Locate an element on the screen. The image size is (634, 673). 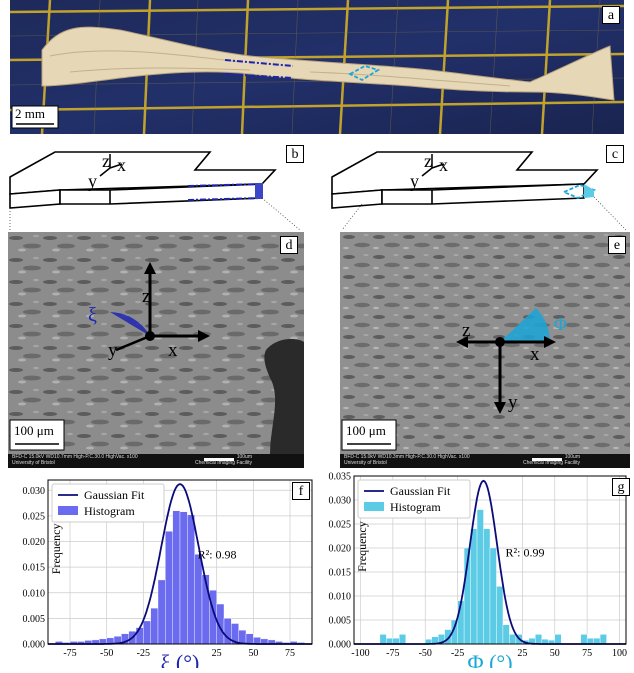
panel-b: z x y b is located at coordinates (155, 187).